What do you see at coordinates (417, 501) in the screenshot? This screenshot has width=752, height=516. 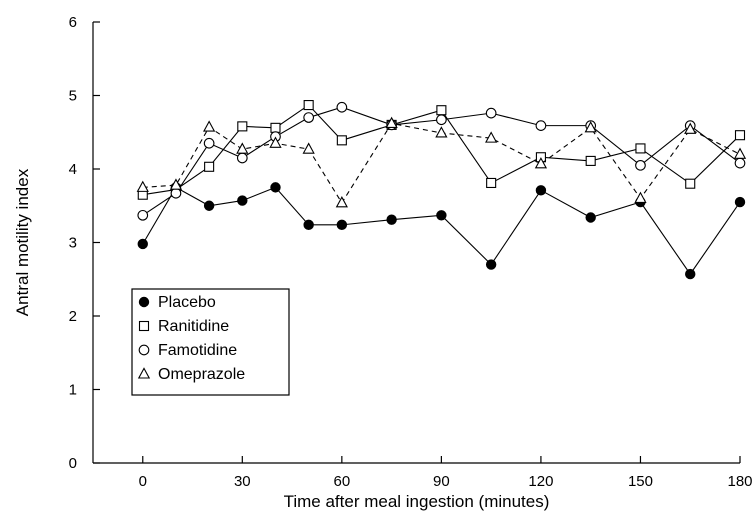 I see `x-axis-title: Time after meal ingestion (minutes)` at bounding box center [417, 501].